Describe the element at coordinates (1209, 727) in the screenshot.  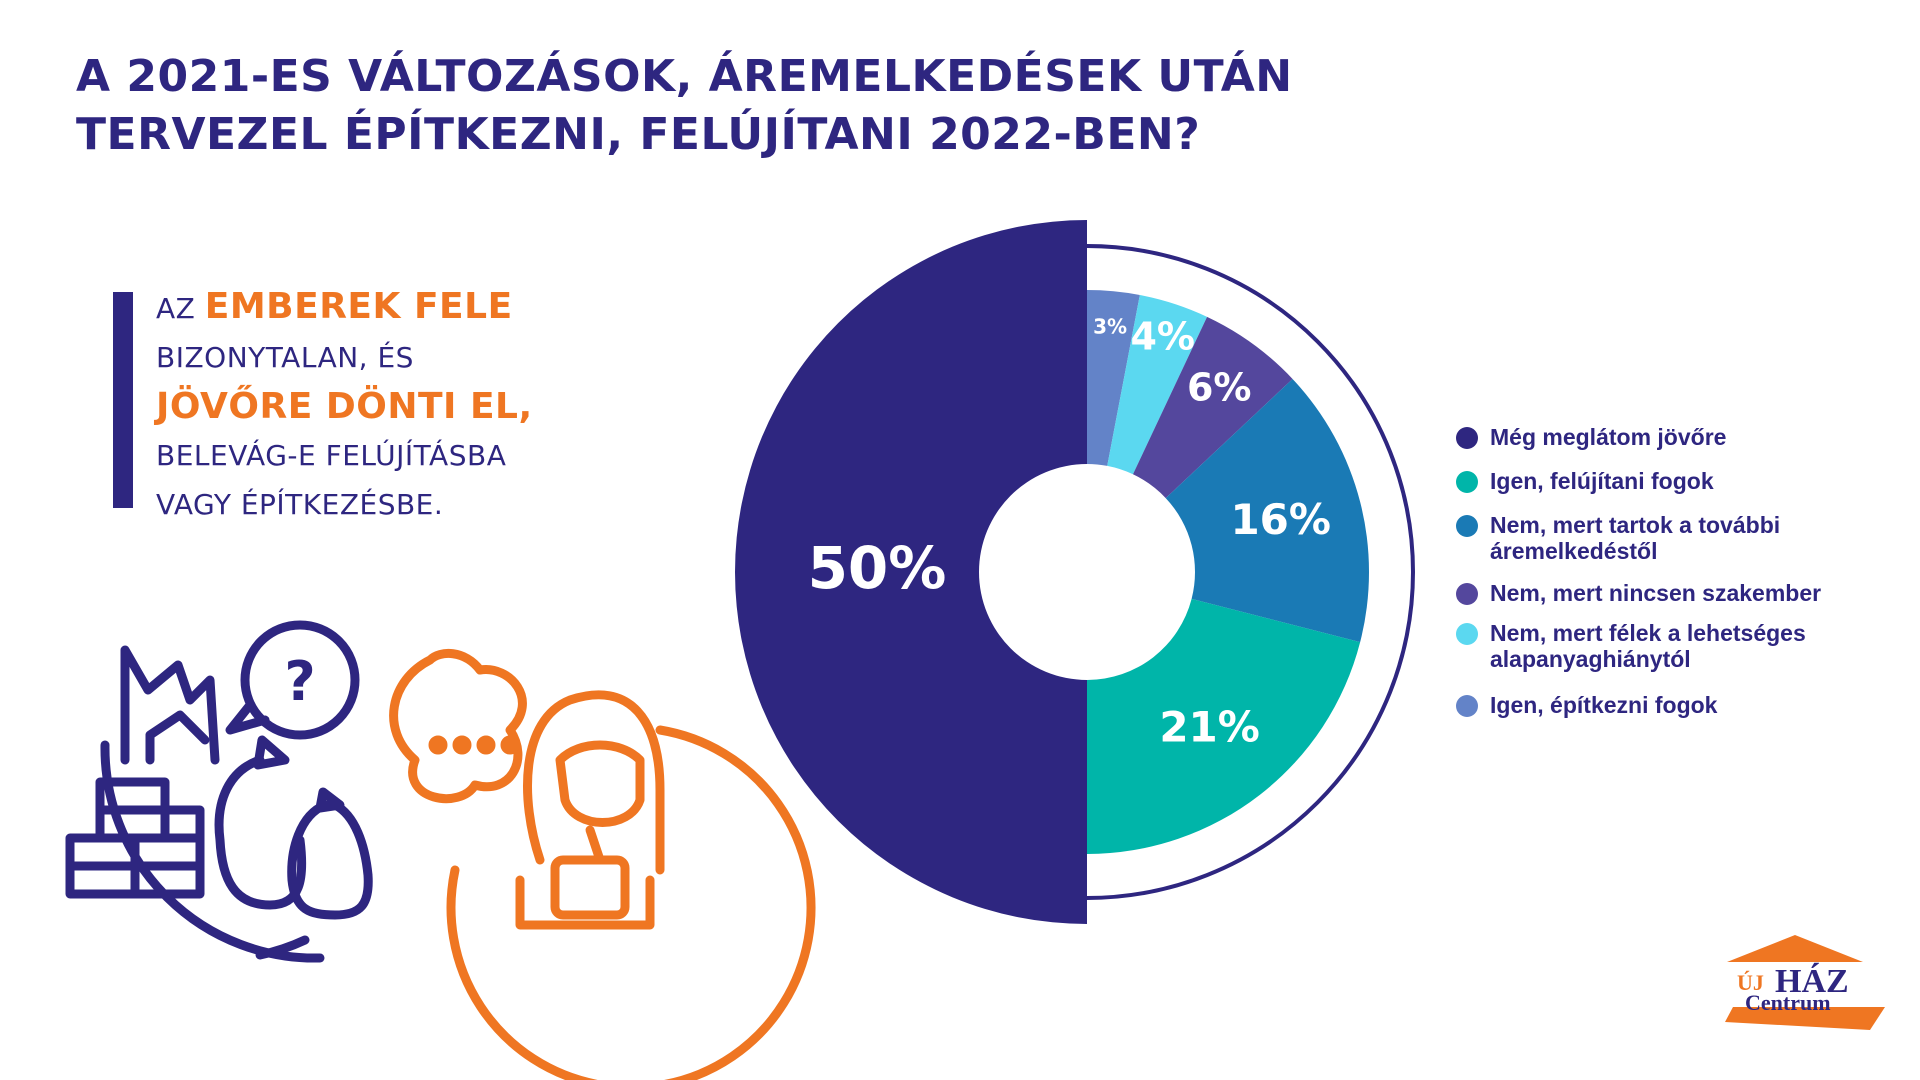
I see `slice-label: 21%` at that location.